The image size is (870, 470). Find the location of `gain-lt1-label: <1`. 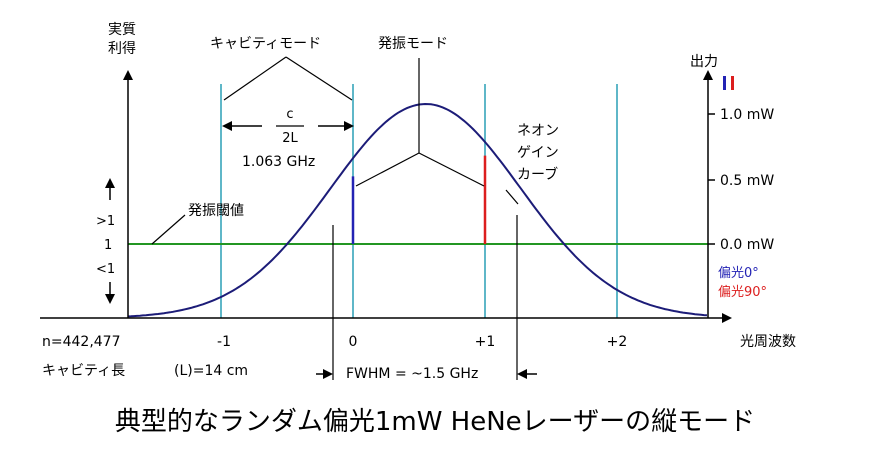

gain-lt1-label: <1 is located at coordinates (105, 269).